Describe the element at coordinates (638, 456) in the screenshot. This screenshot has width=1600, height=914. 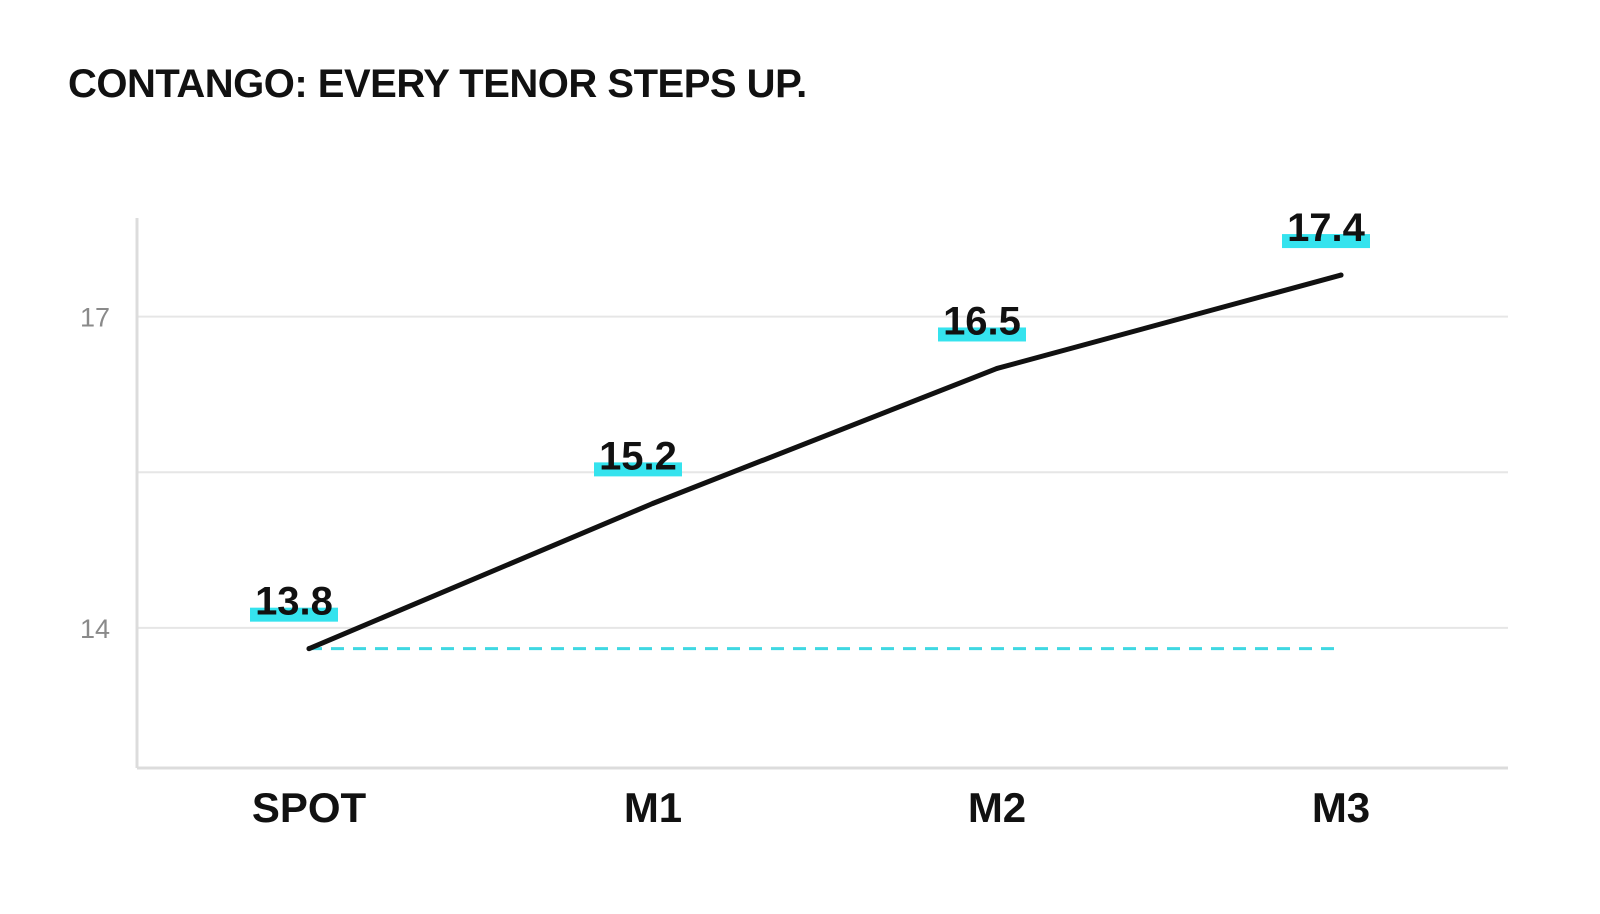
I see `data-label: 15.2` at that location.